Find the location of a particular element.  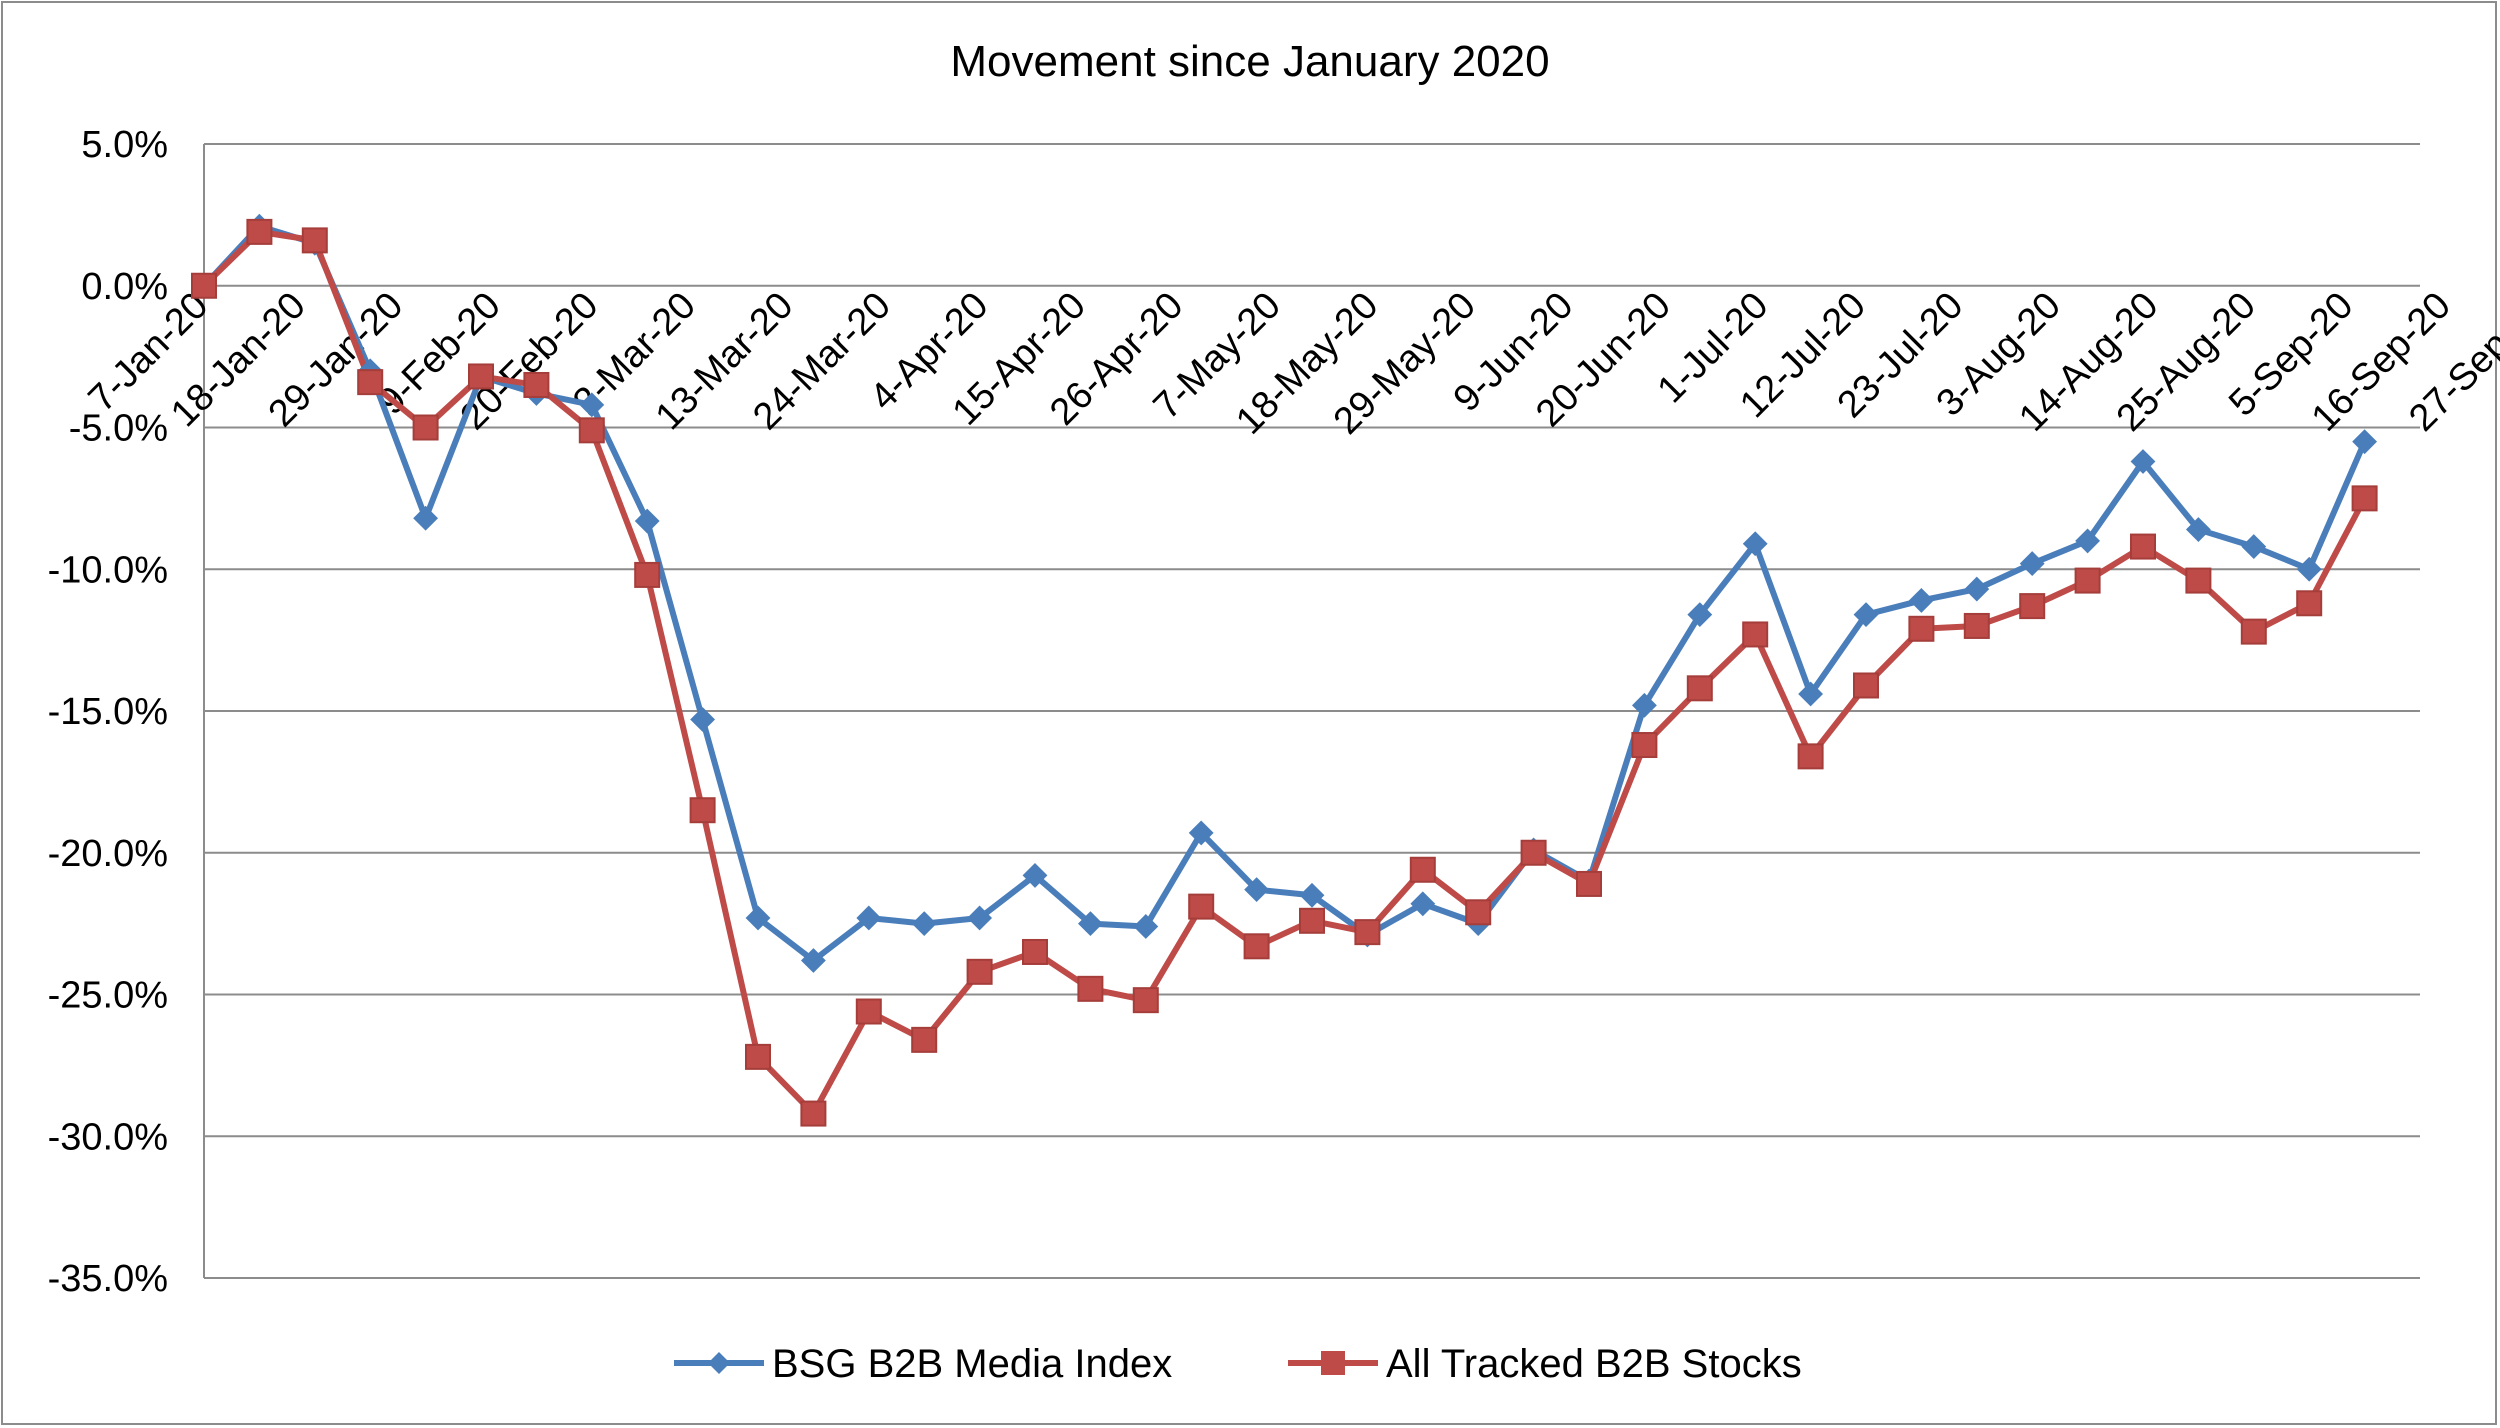

y-tick-label: 5.0% is located at coordinates (124, 145).